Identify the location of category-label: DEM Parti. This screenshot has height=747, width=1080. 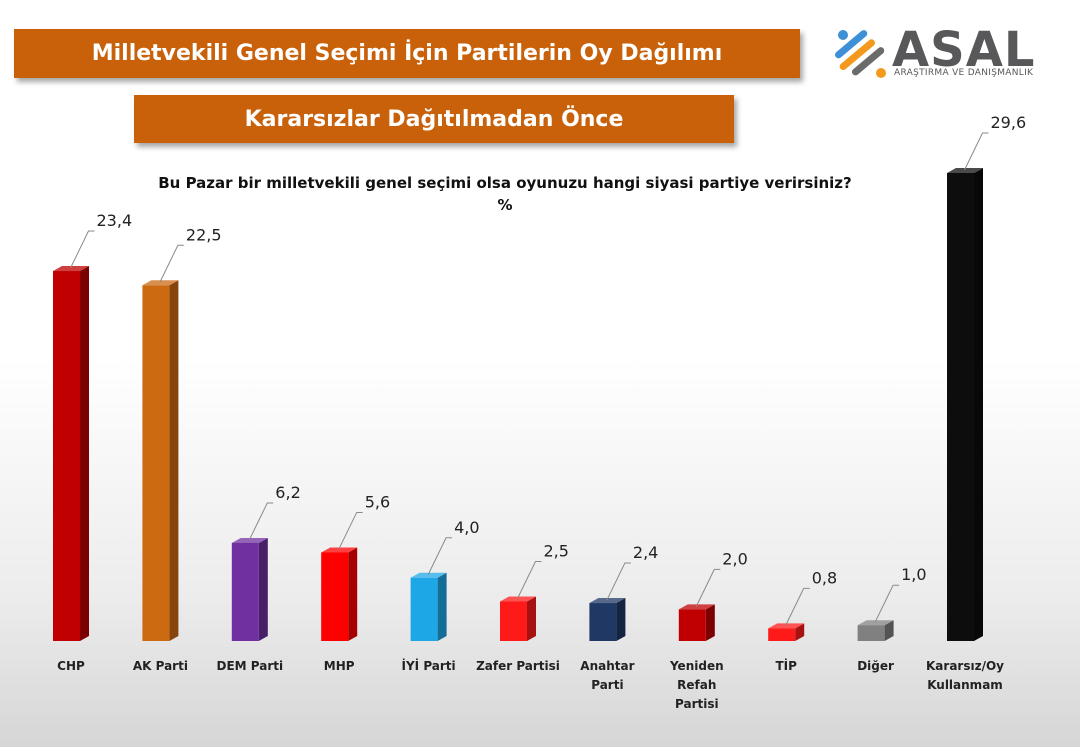
(249, 666).